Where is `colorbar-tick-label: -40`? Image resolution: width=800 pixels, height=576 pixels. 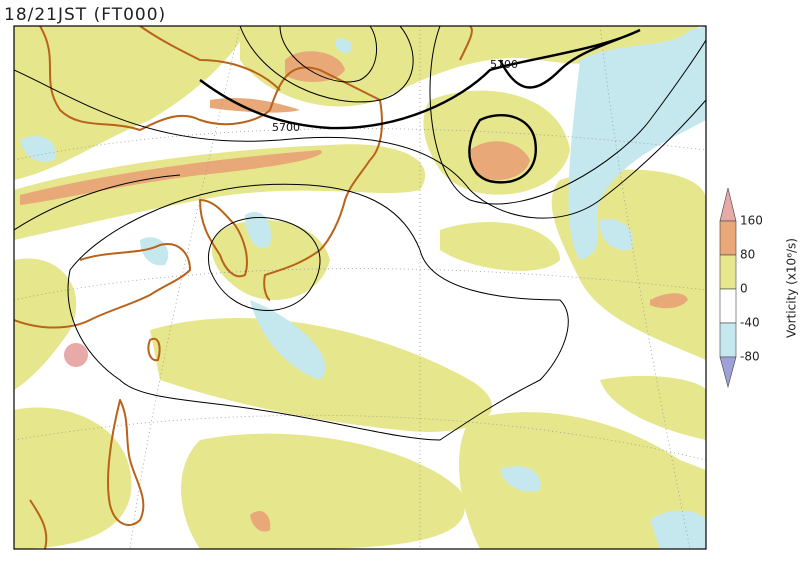 colorbar-tick-label: -40 is located at coordinates (750, 323).